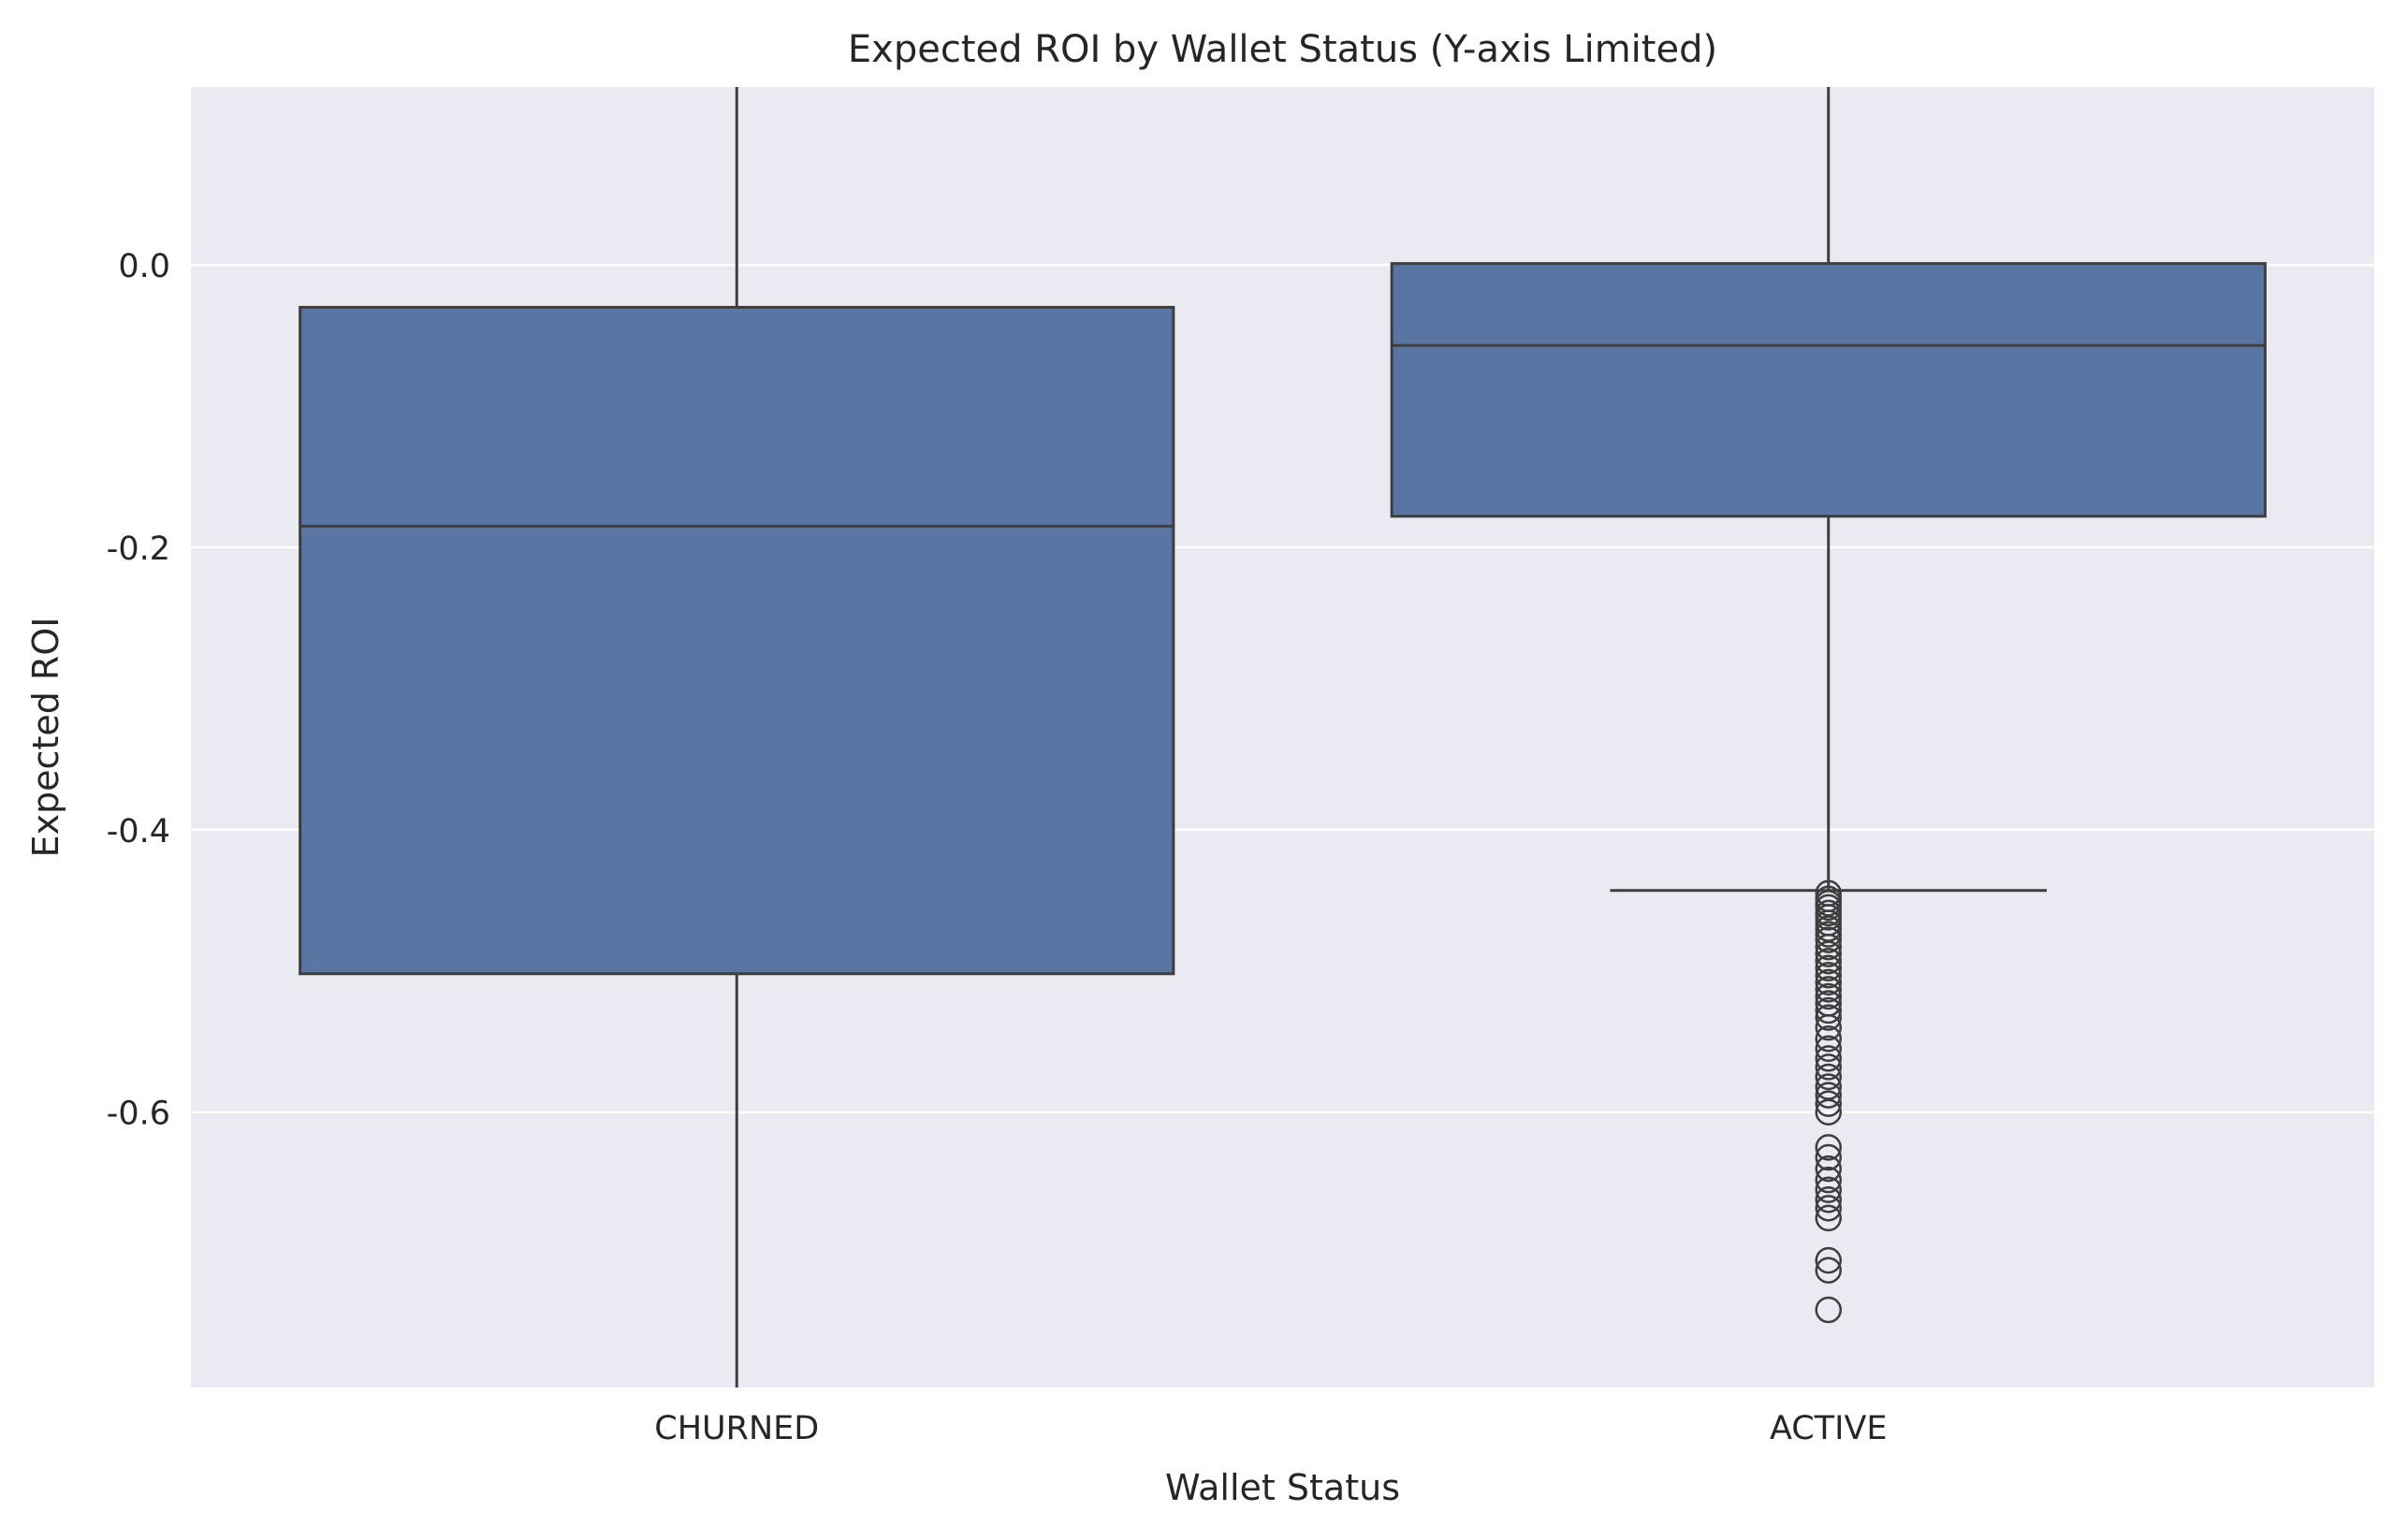 The width and height of the screenshot is (2393, 1540). What do you see at coordinates (736, 1429) in the screenshot?
I see `x-tick-label: CHURNED` at bounding box center [736, 1429].